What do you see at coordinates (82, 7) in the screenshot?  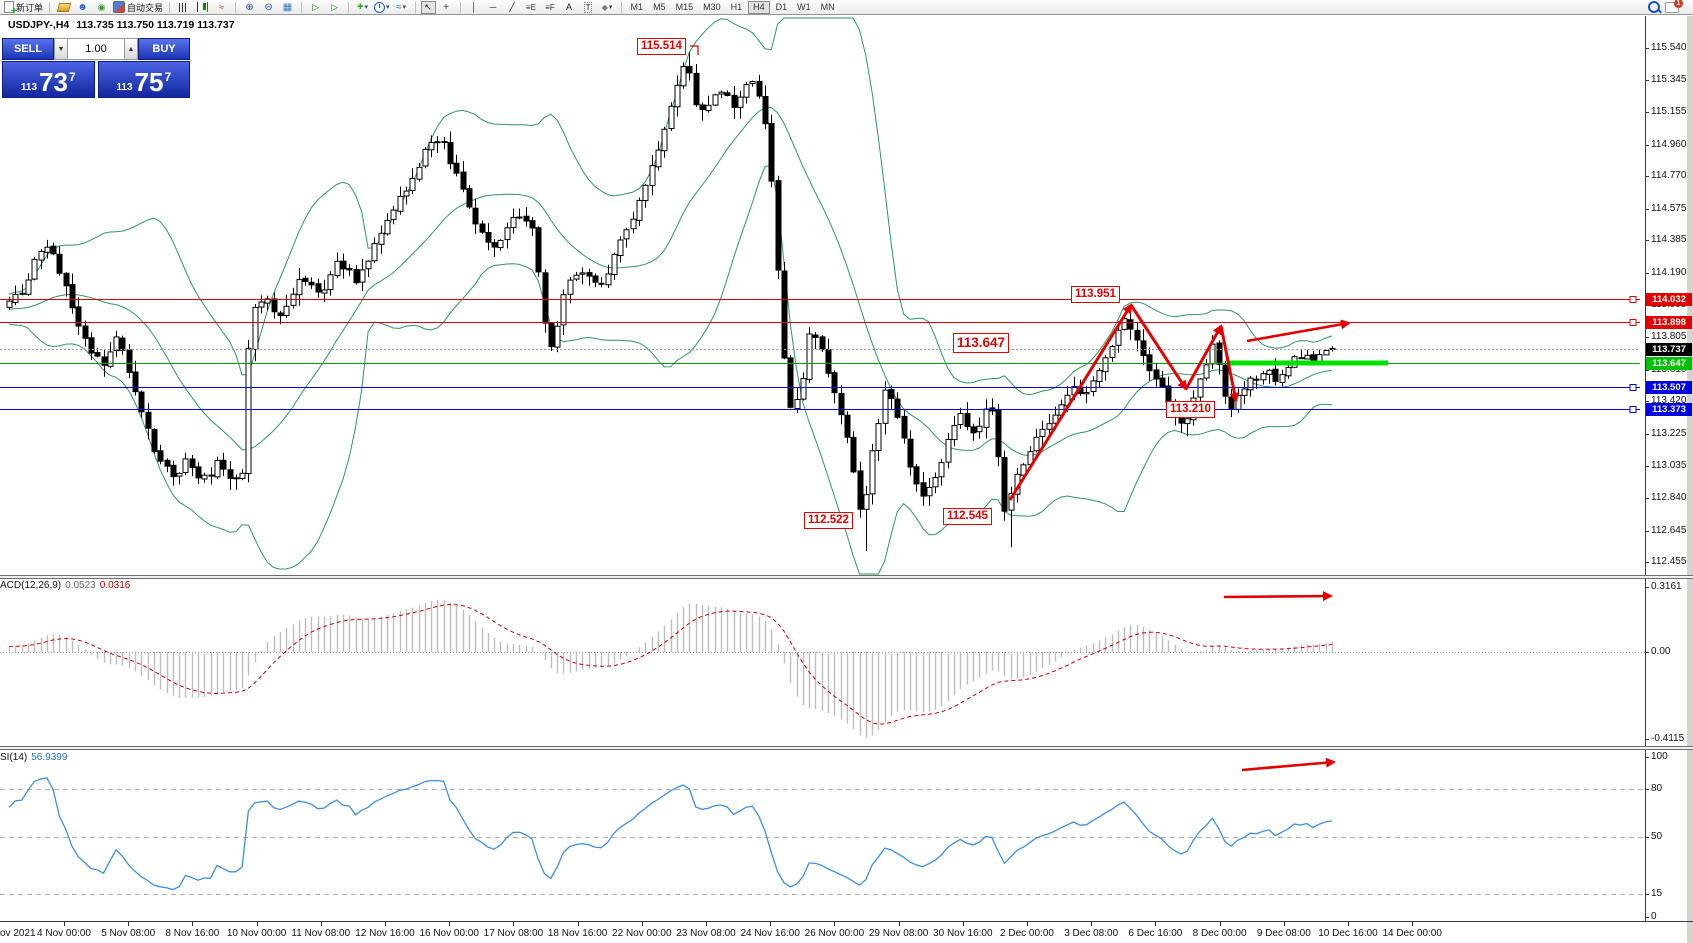 I see `profile-icon: ☻` at bounding box center [82, 7].